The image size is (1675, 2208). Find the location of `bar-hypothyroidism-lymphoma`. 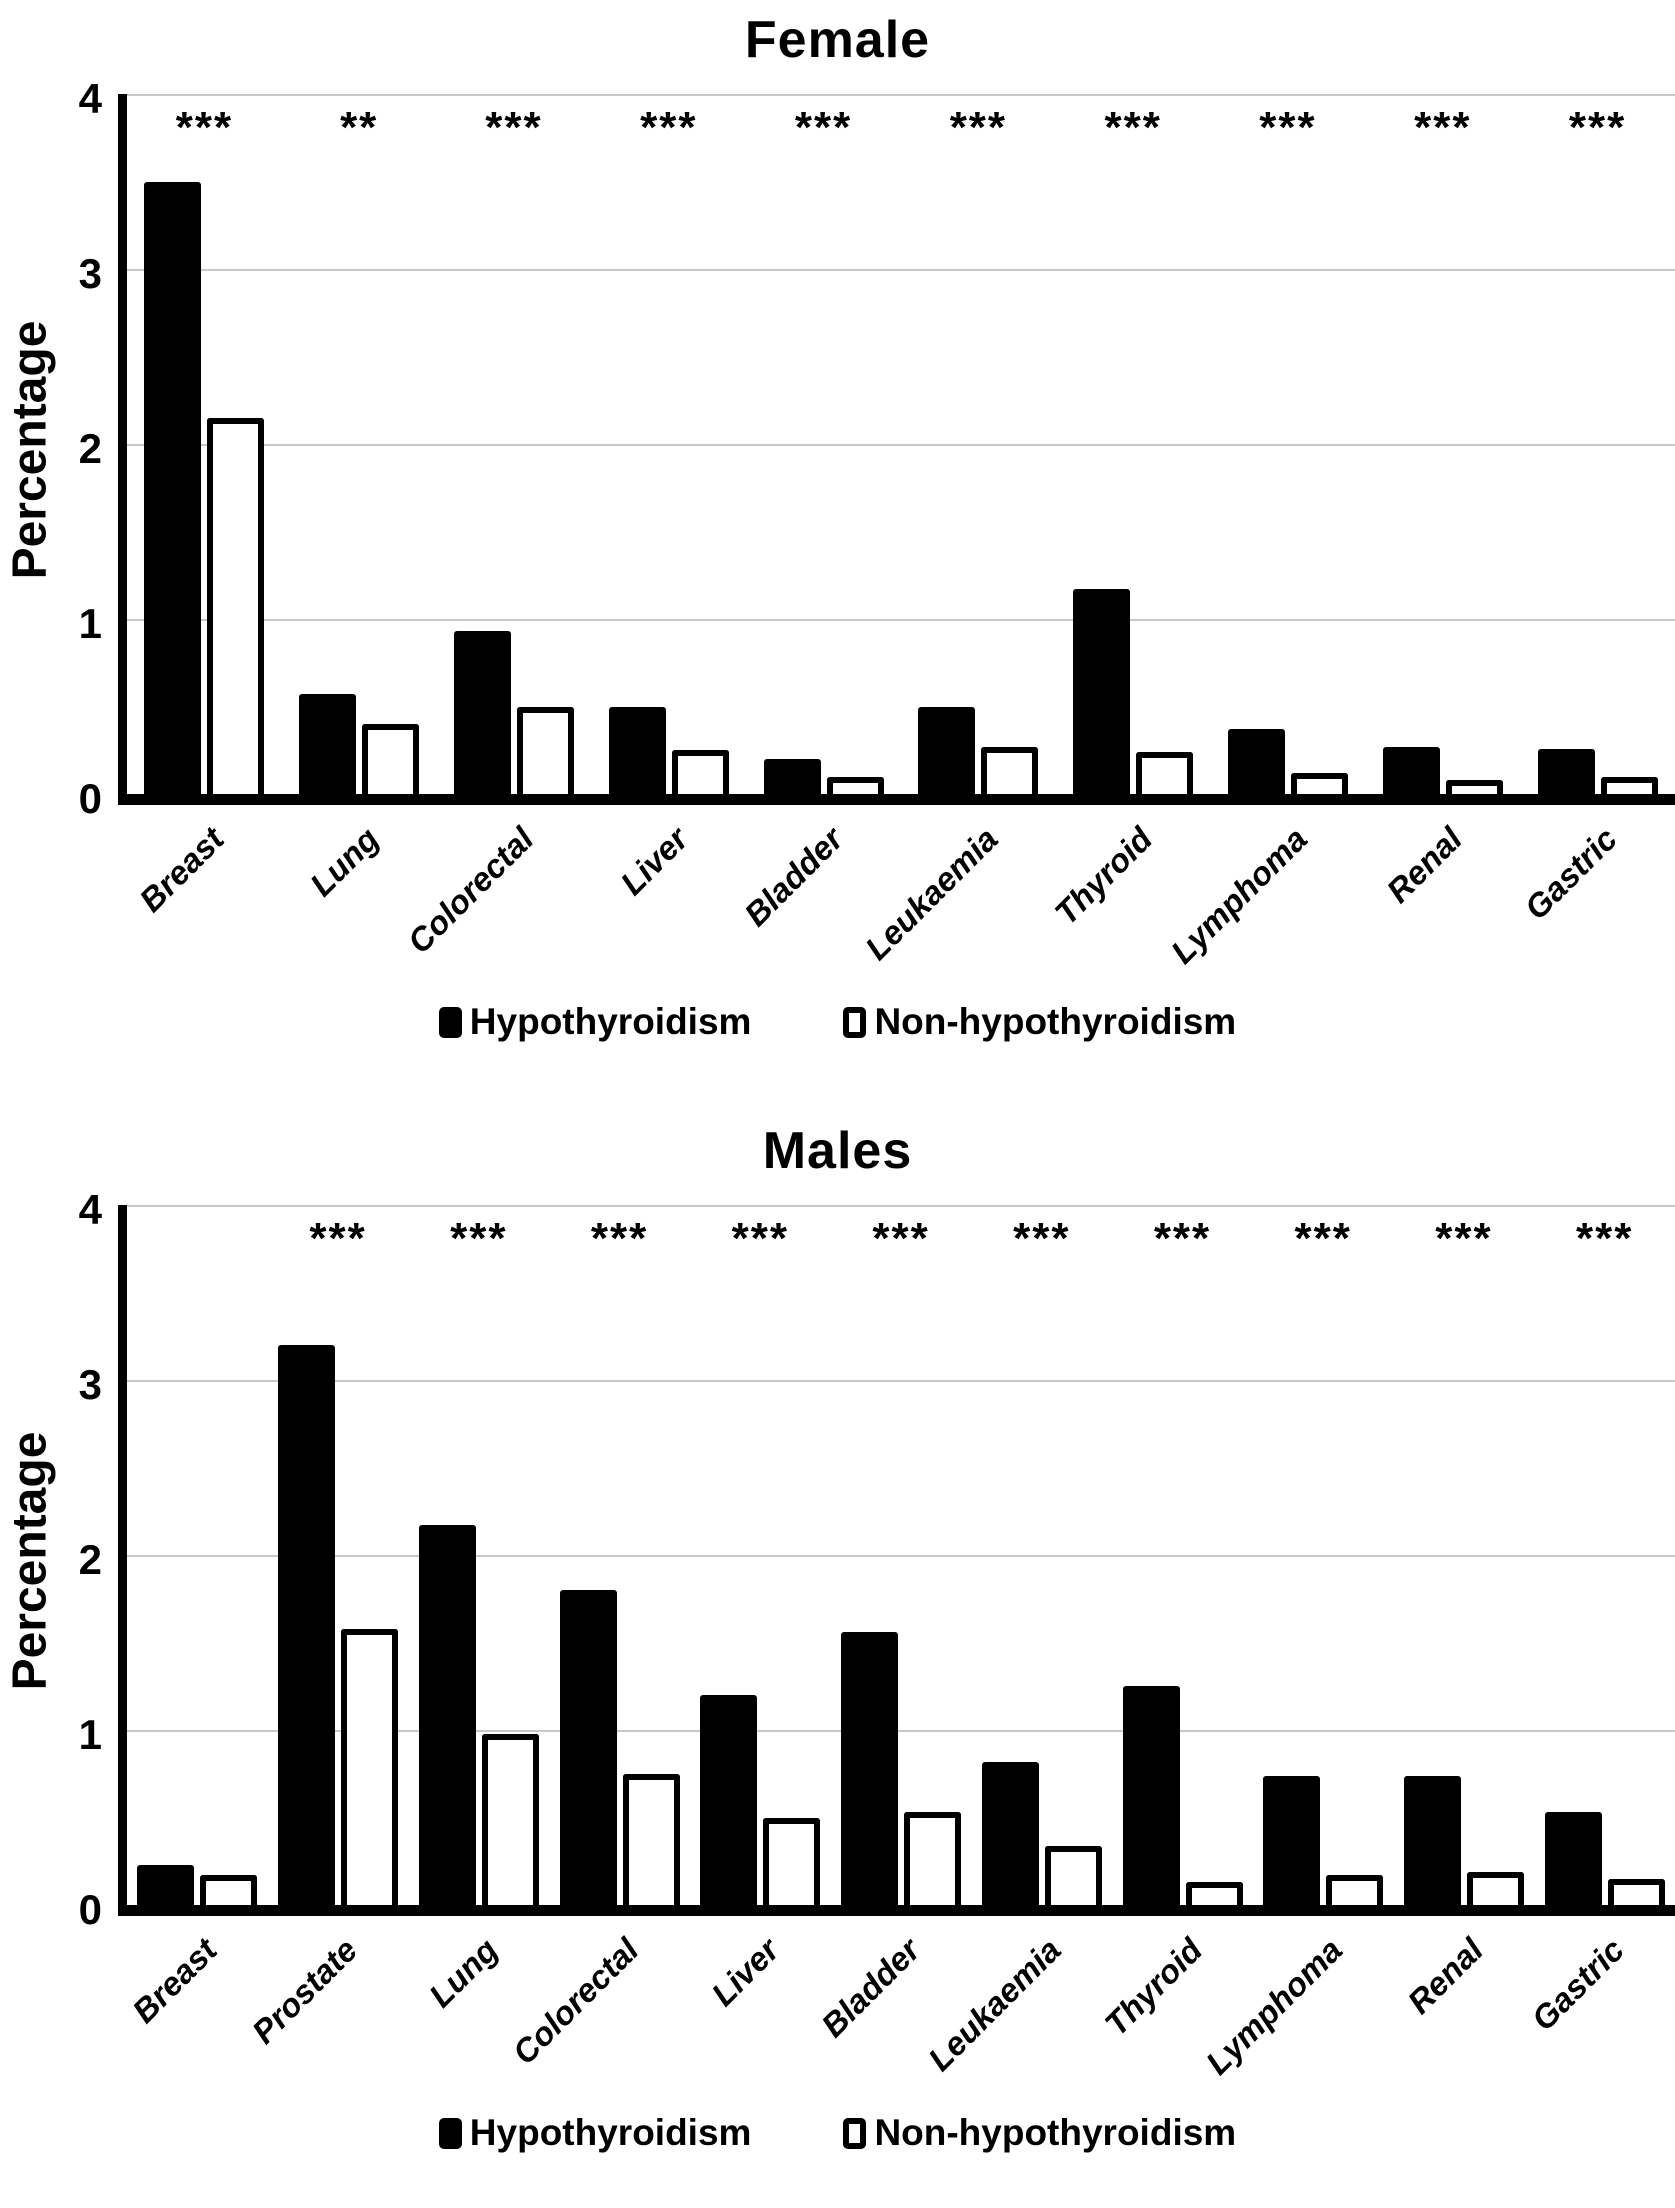

bar-hypothyroidism-lymphoma is located at coordinates (1292, 1840).